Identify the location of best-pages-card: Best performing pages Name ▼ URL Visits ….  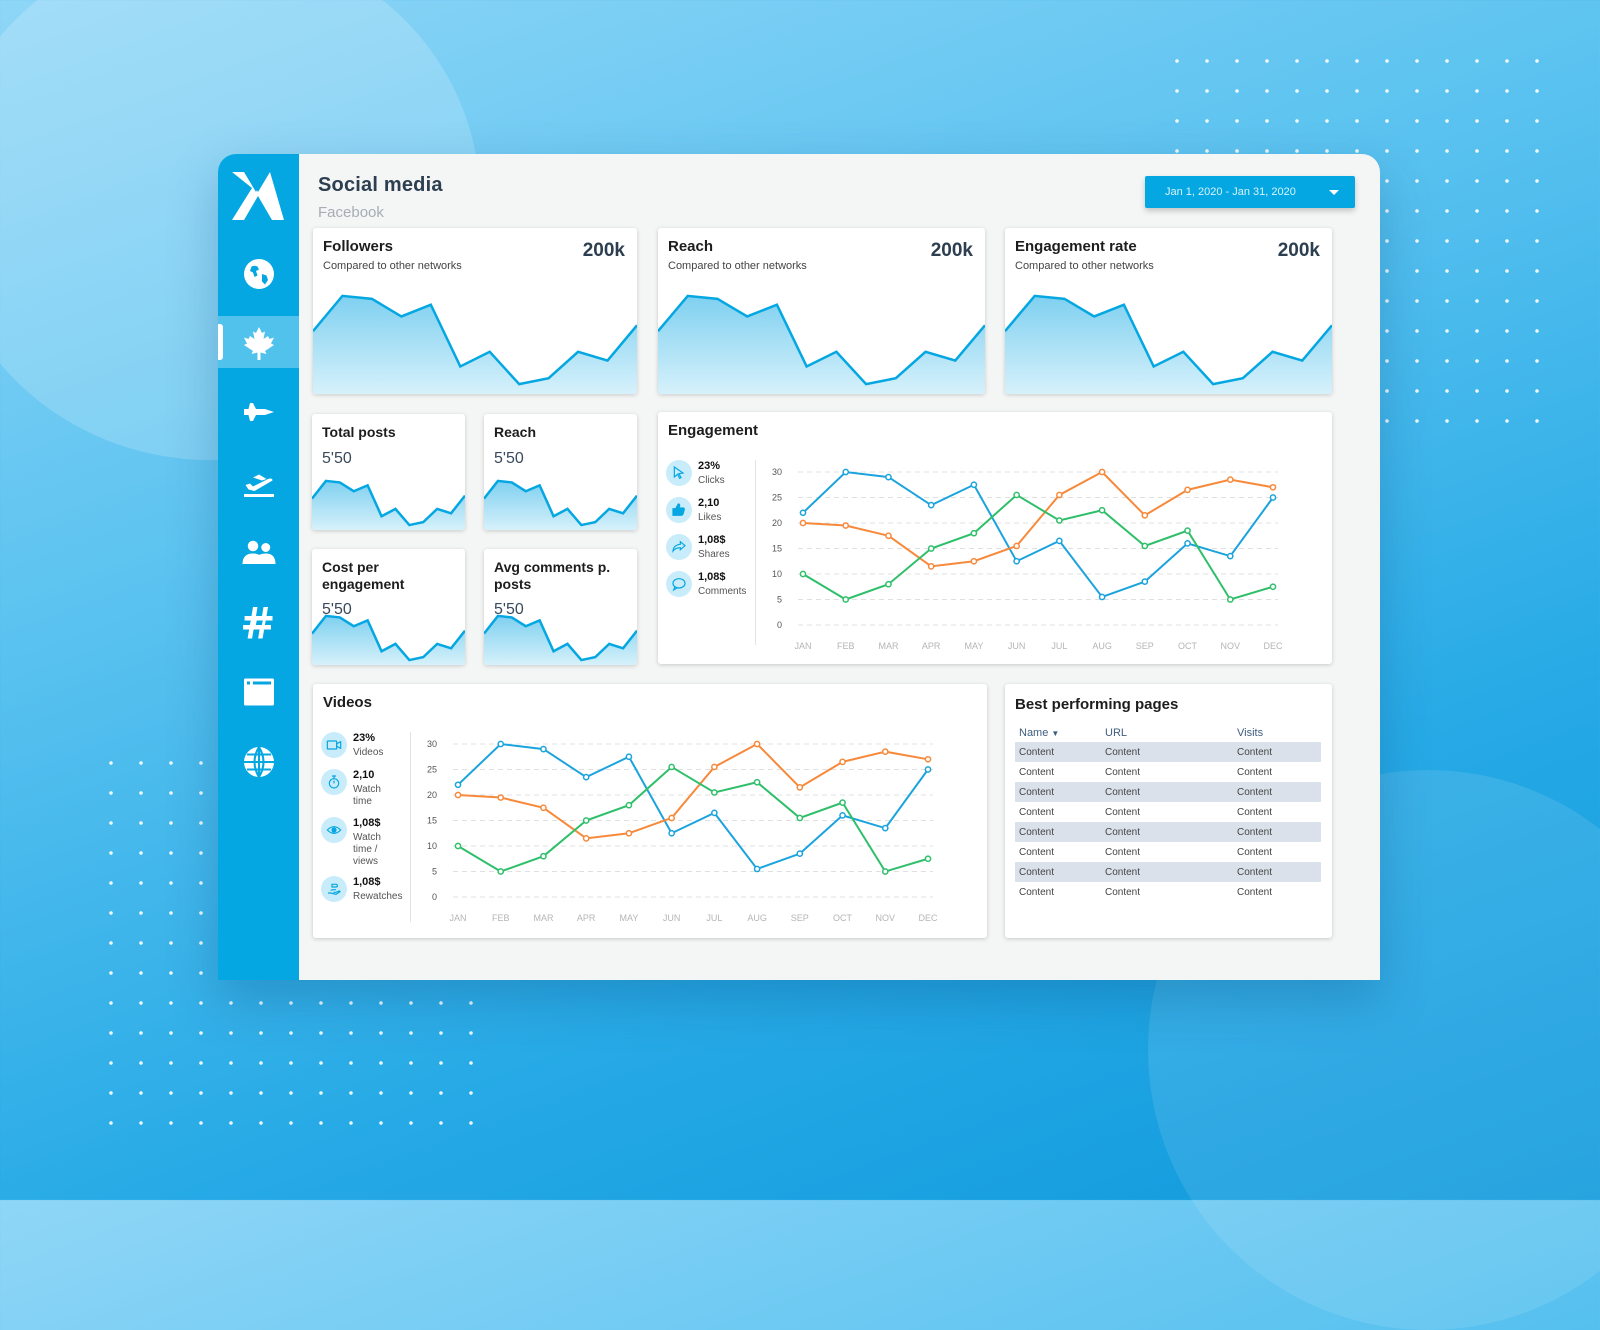
(1168, 811).